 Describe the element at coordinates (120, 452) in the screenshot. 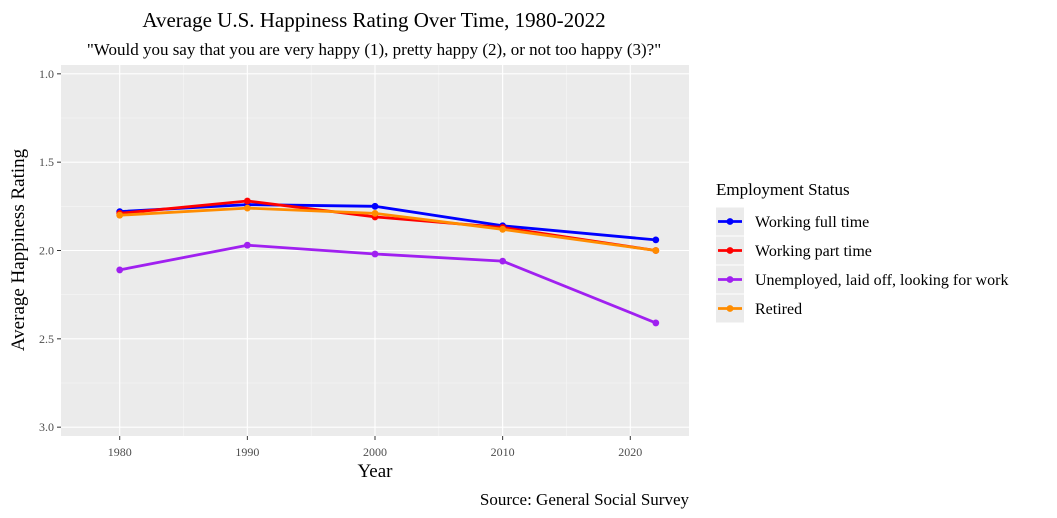

I see `x-tick-label: 1980` at that location.